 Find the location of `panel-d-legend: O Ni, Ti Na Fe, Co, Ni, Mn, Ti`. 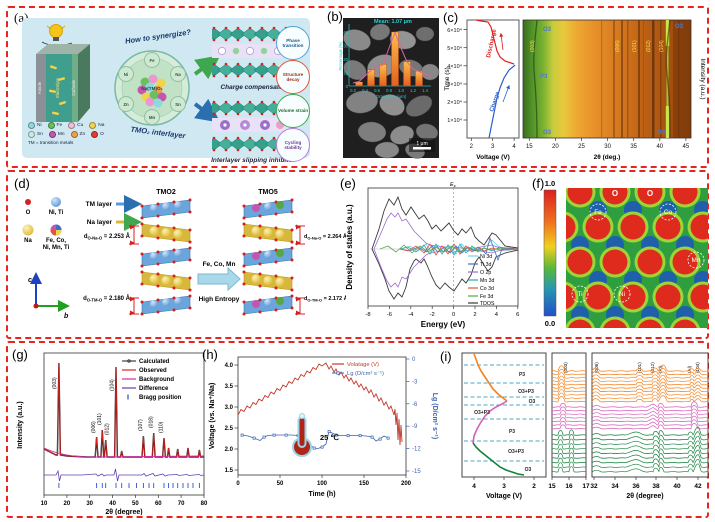

panel-d-legend: O Ni, Ti Na Fe, Co, Ni, Mn, Ti is located at coordinates (46, 224).